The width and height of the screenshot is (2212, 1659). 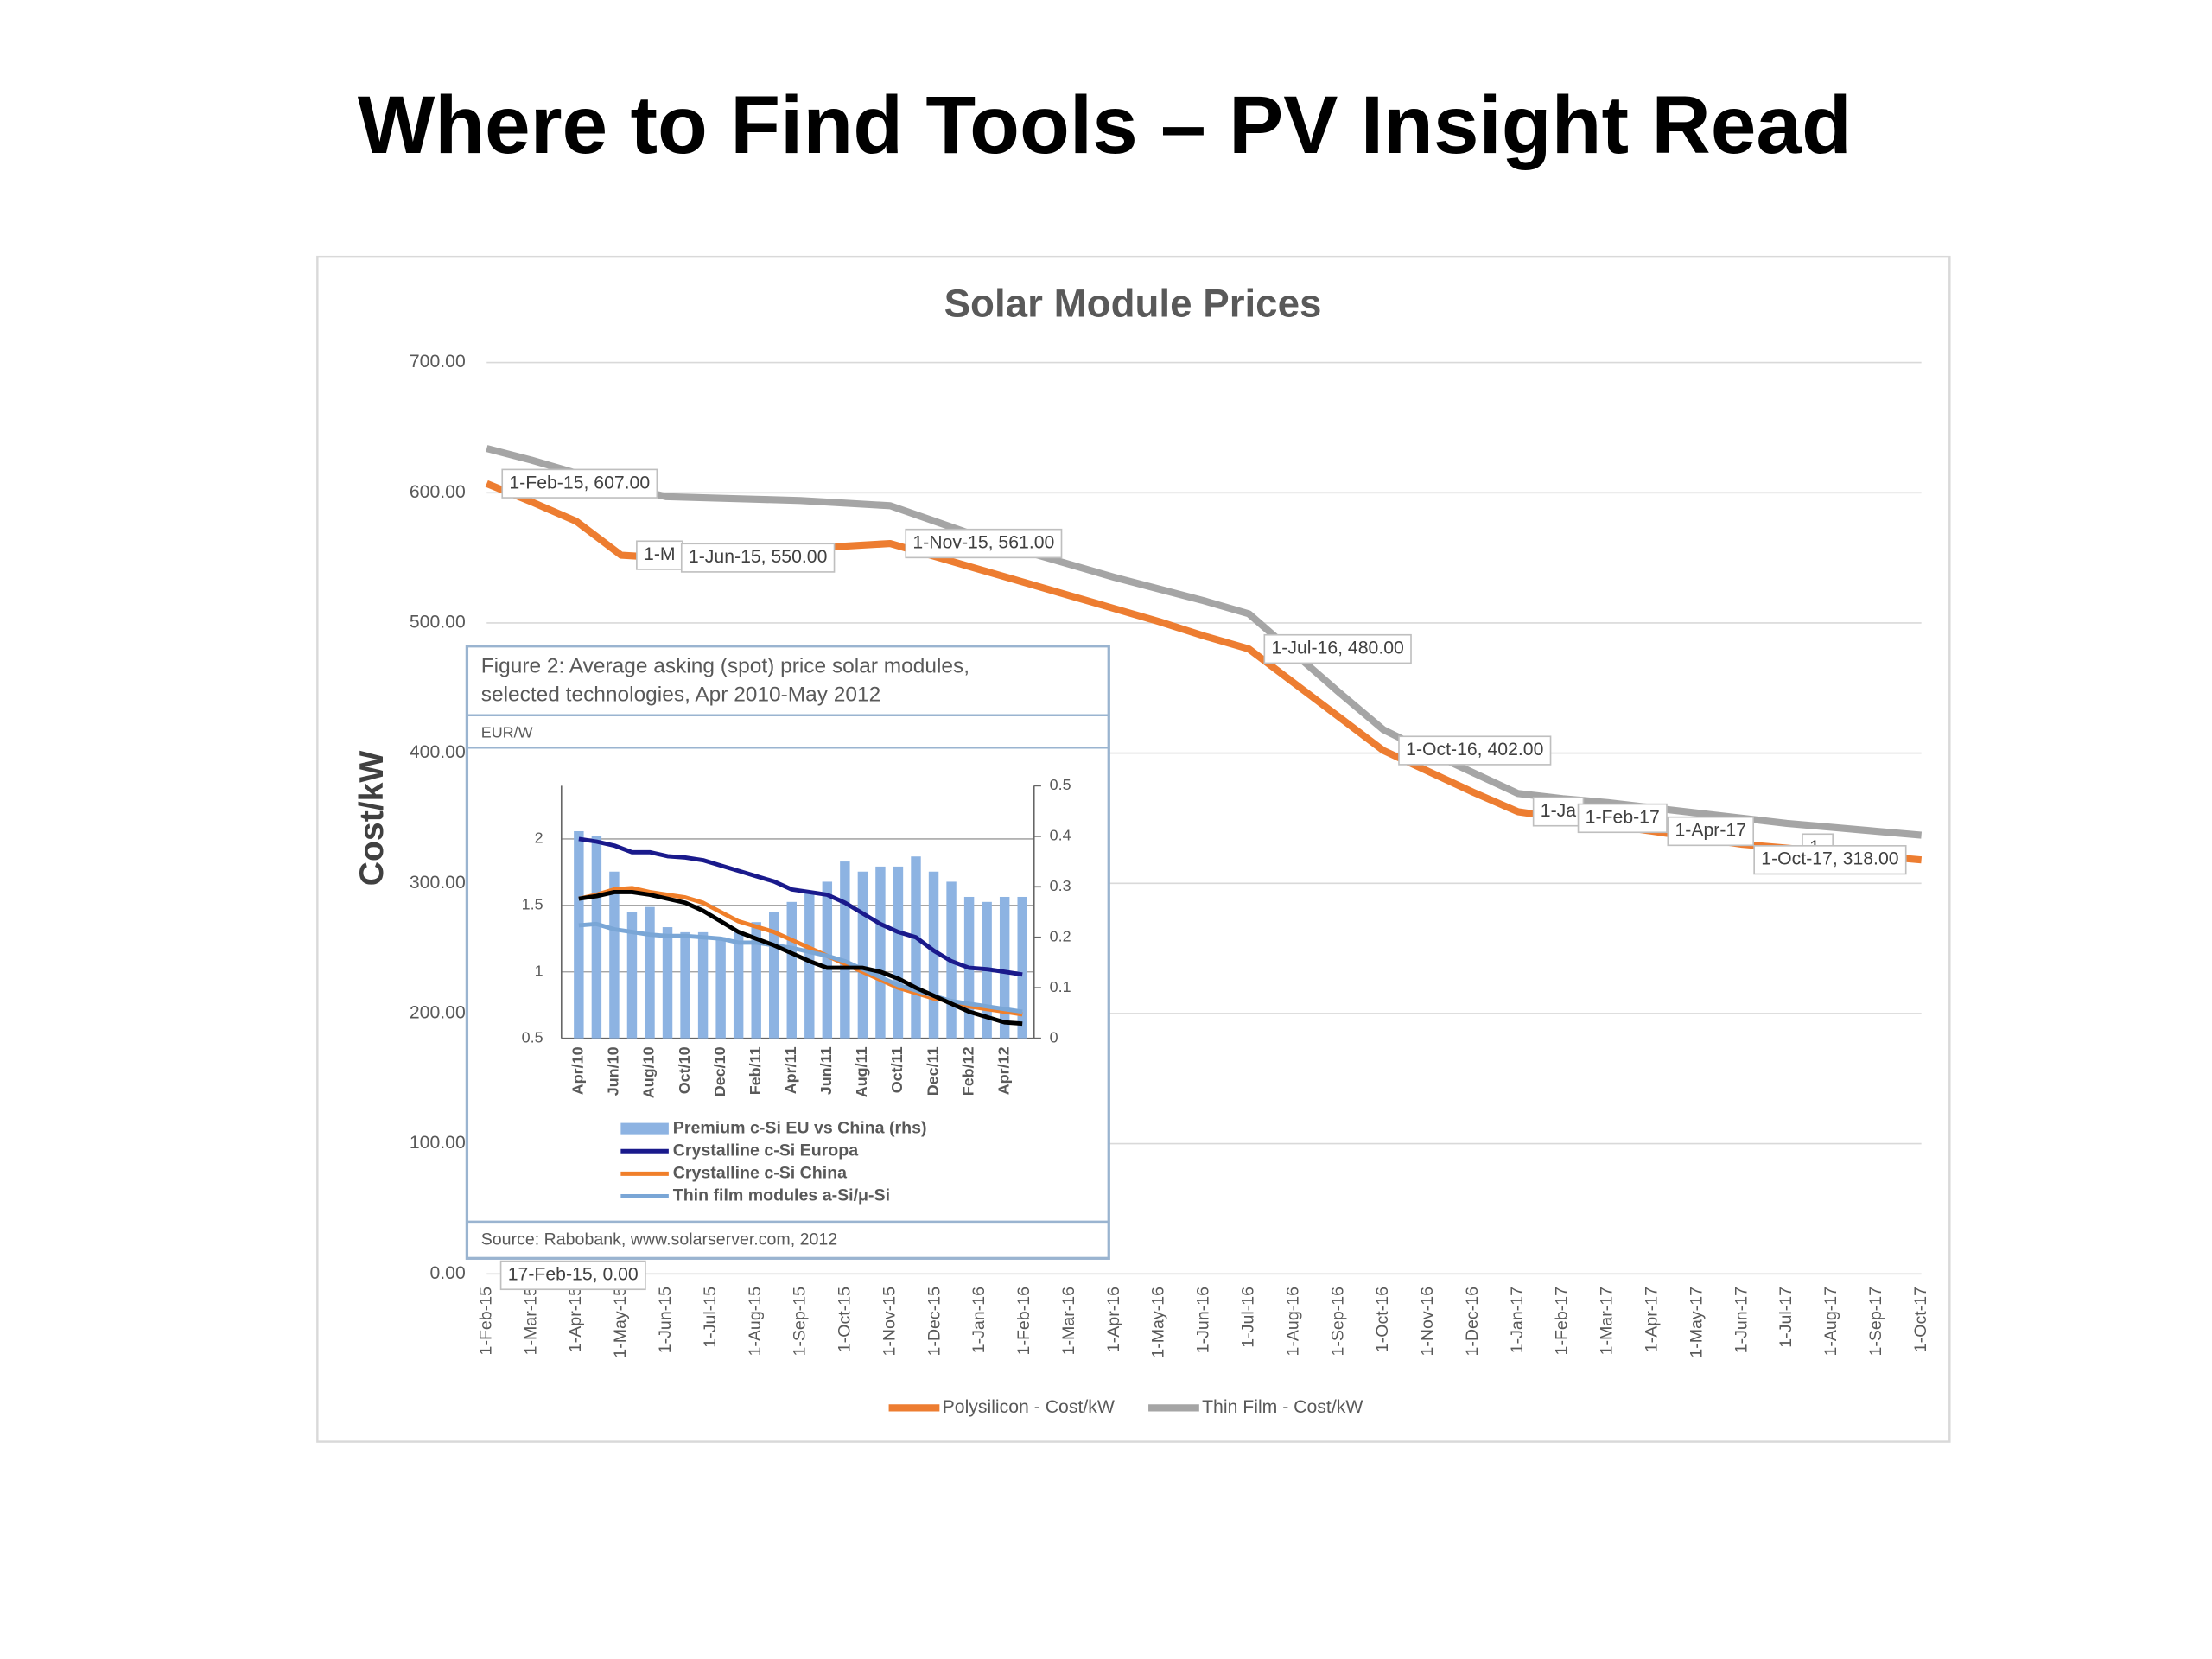 What do you see at coordinates (1472, 1322) in the screenshot?
I see `x-tick-label: 1-Dec-16` at bounding box center [1472, 1322].